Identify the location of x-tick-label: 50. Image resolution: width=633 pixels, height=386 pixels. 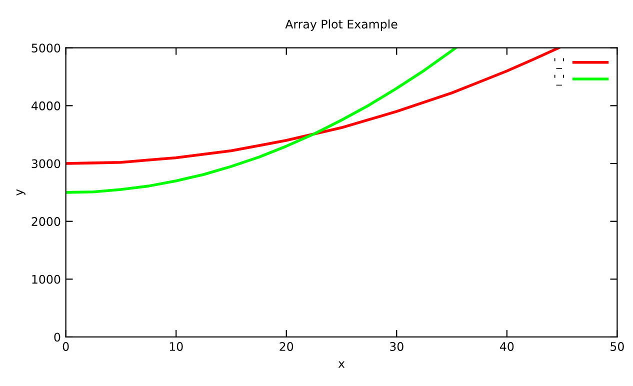
(617, 346).